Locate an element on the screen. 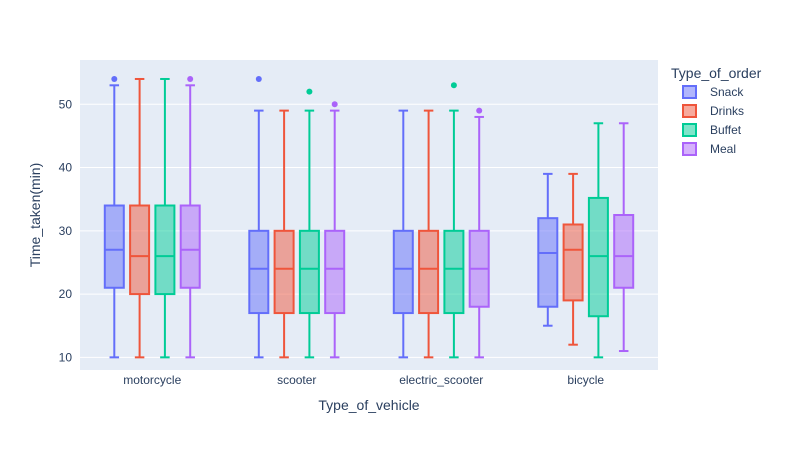 This screenshot has width=788, height=450. box-snack-motorcycle is located at coordinates (114, 217).